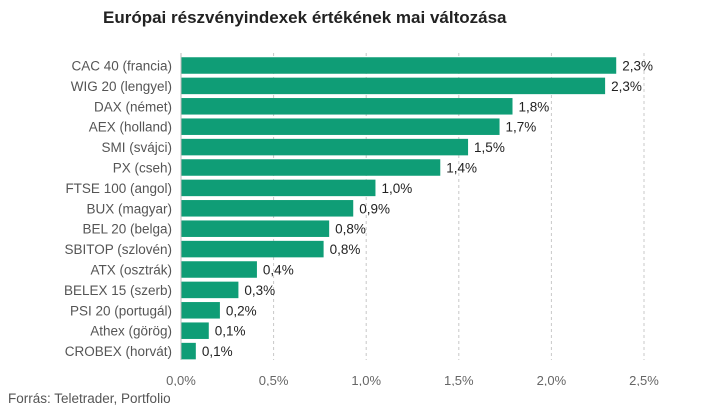  Describe the element at coordinates (459, 379) in the screenshot. I see `x-tick-label: 1,5%` at that location.